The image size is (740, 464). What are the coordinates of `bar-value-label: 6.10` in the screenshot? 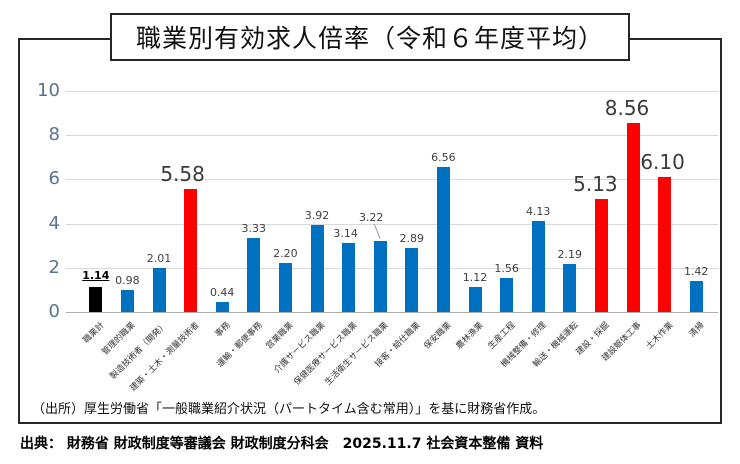 It's located at (662, 162).